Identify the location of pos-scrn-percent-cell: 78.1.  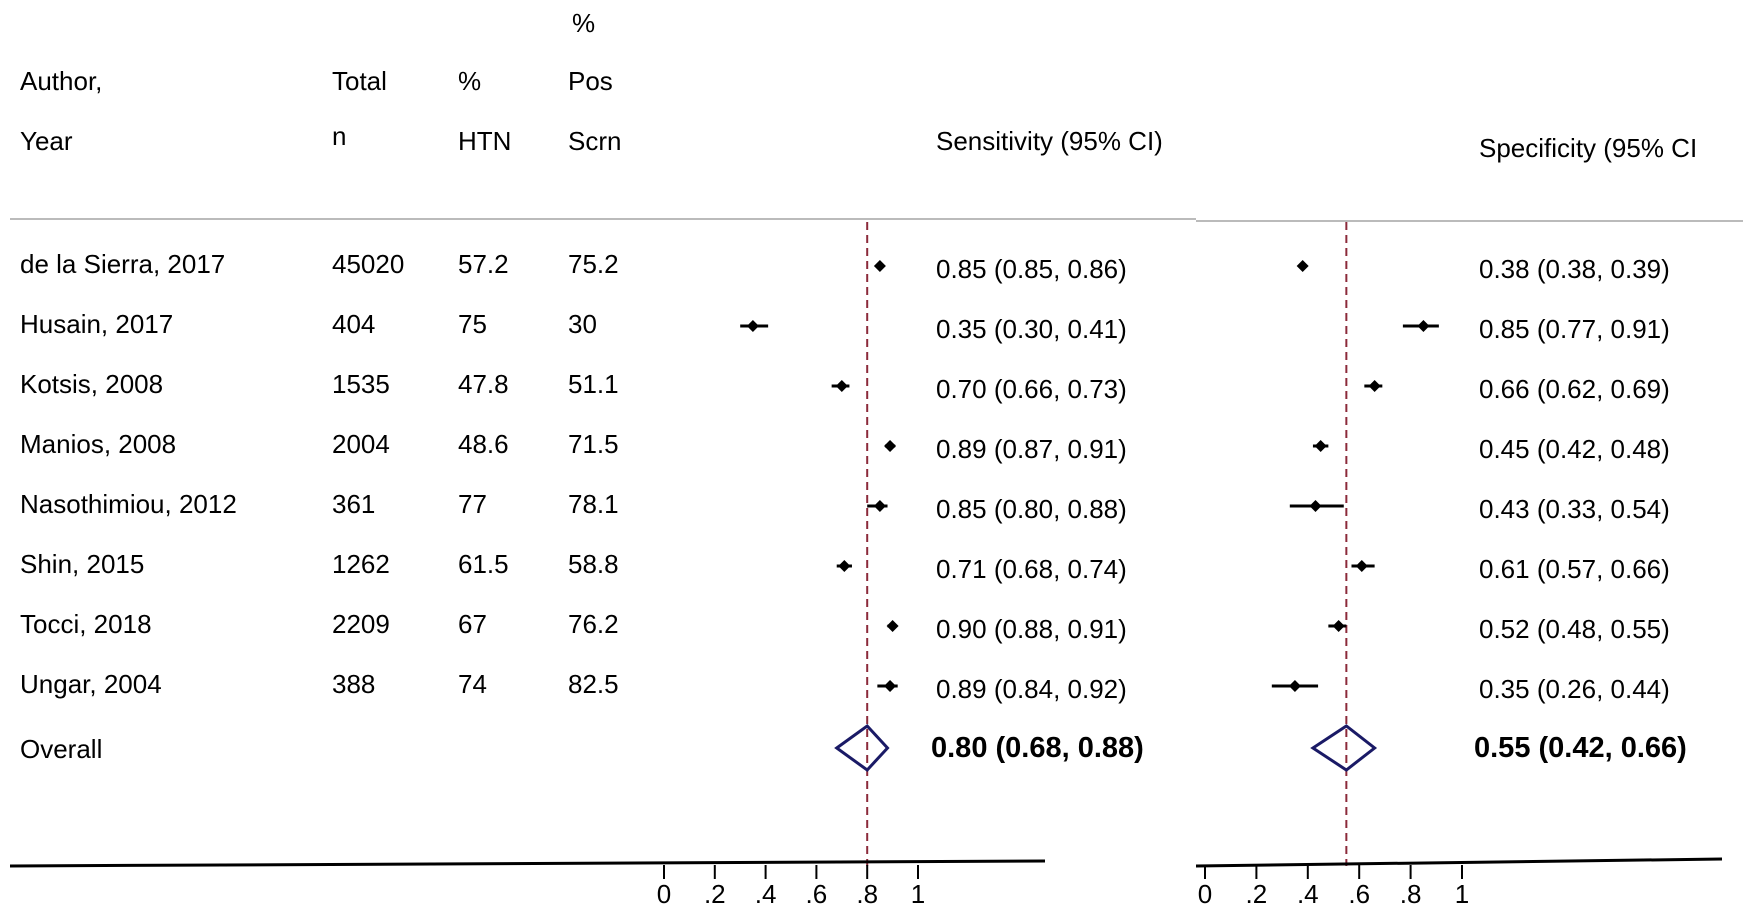
(593, 504).